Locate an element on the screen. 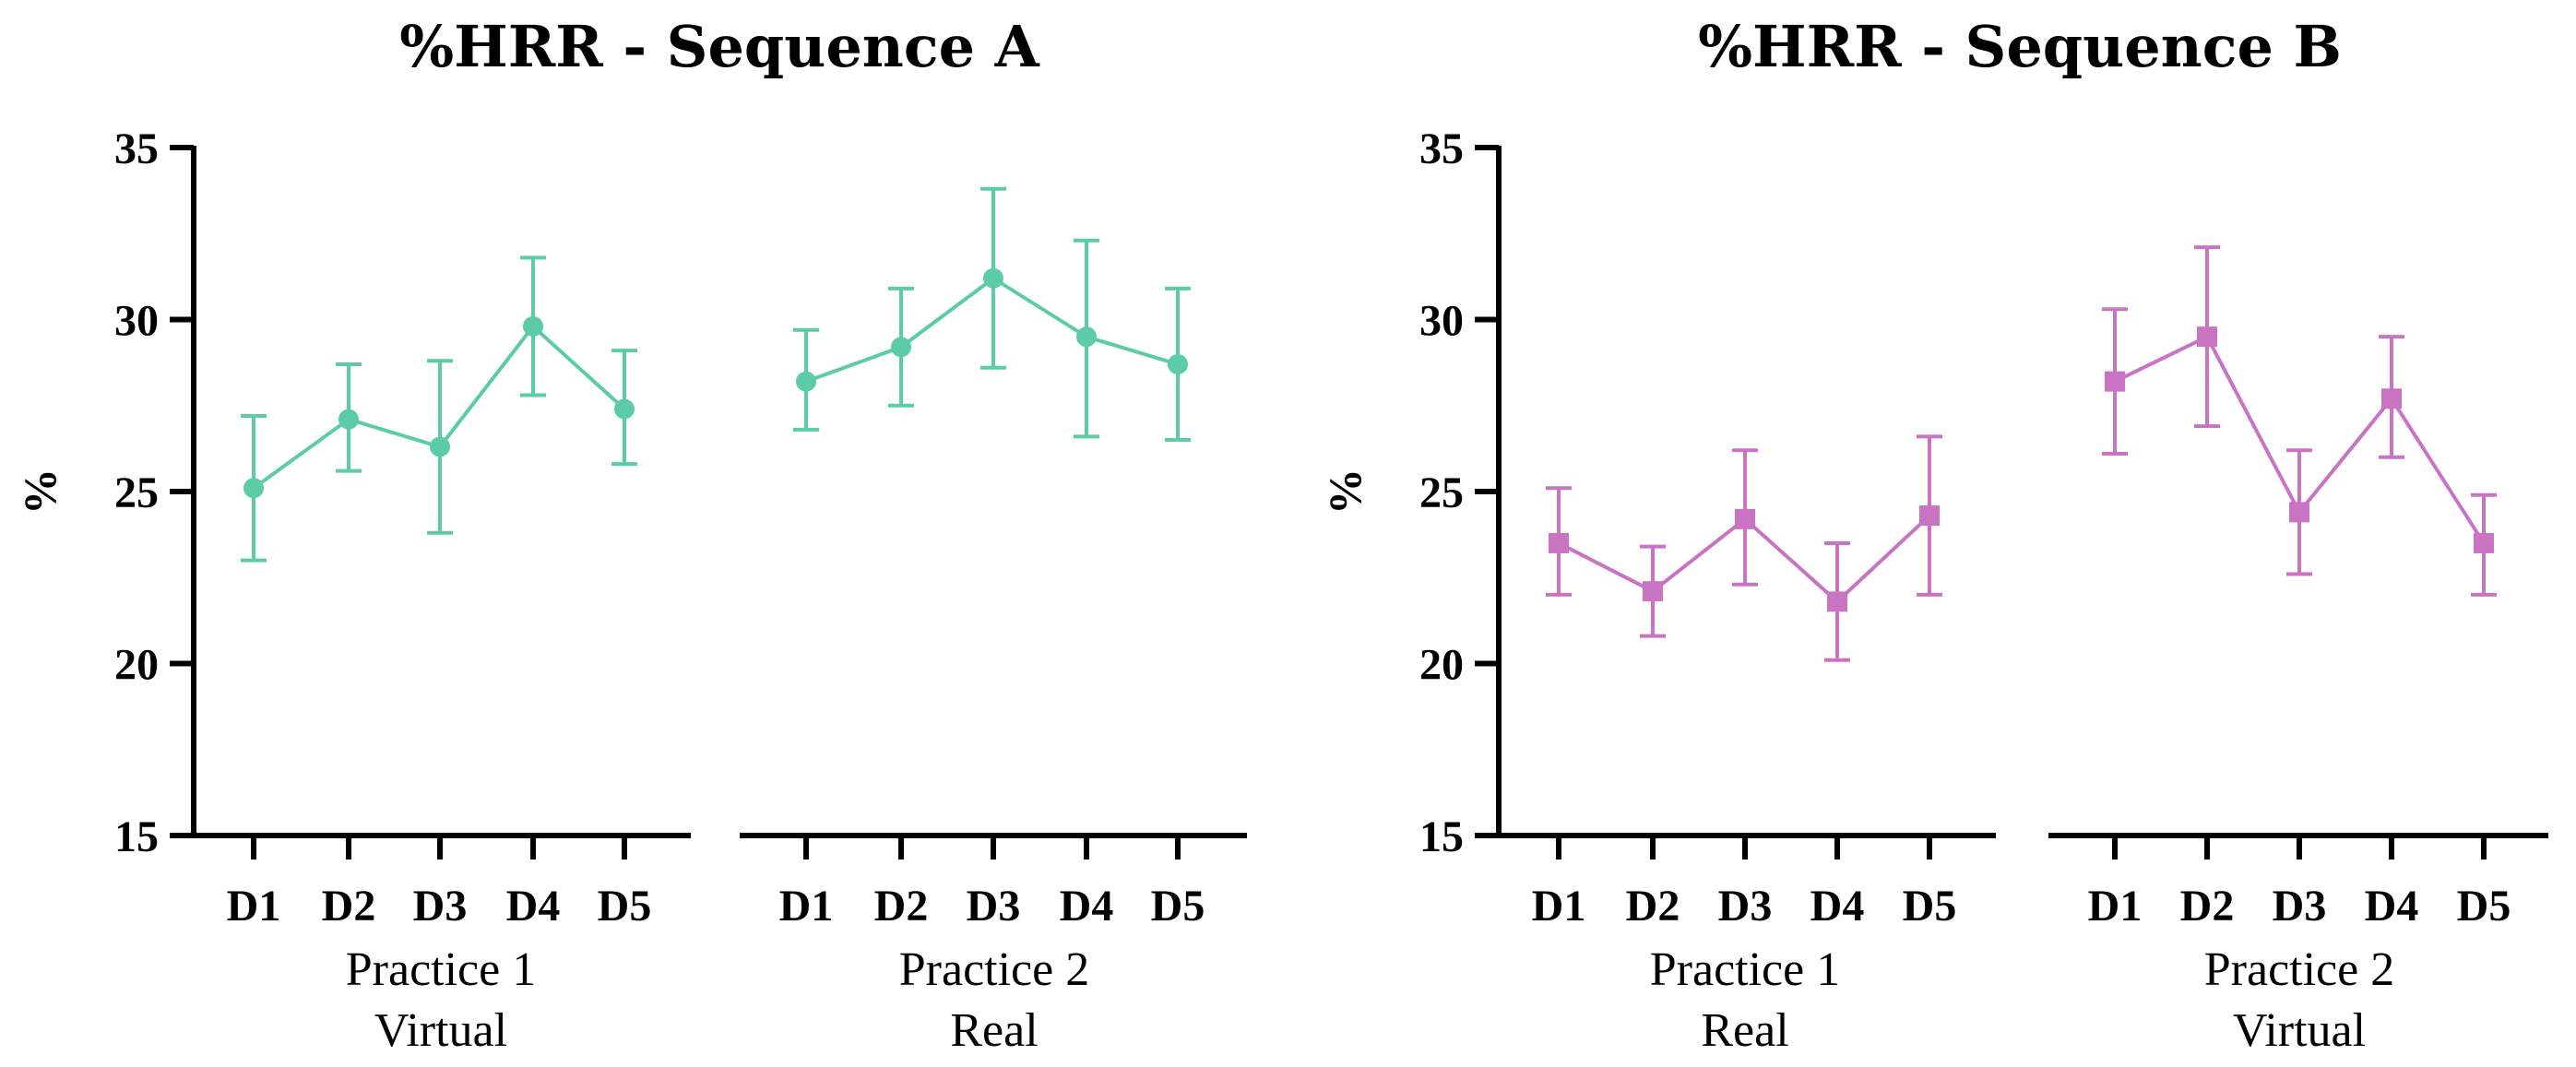 The width and height of the screenshot is (2576, 1067). chart-title: %HRR - Sequence B is located at coordinates (2020, 46).